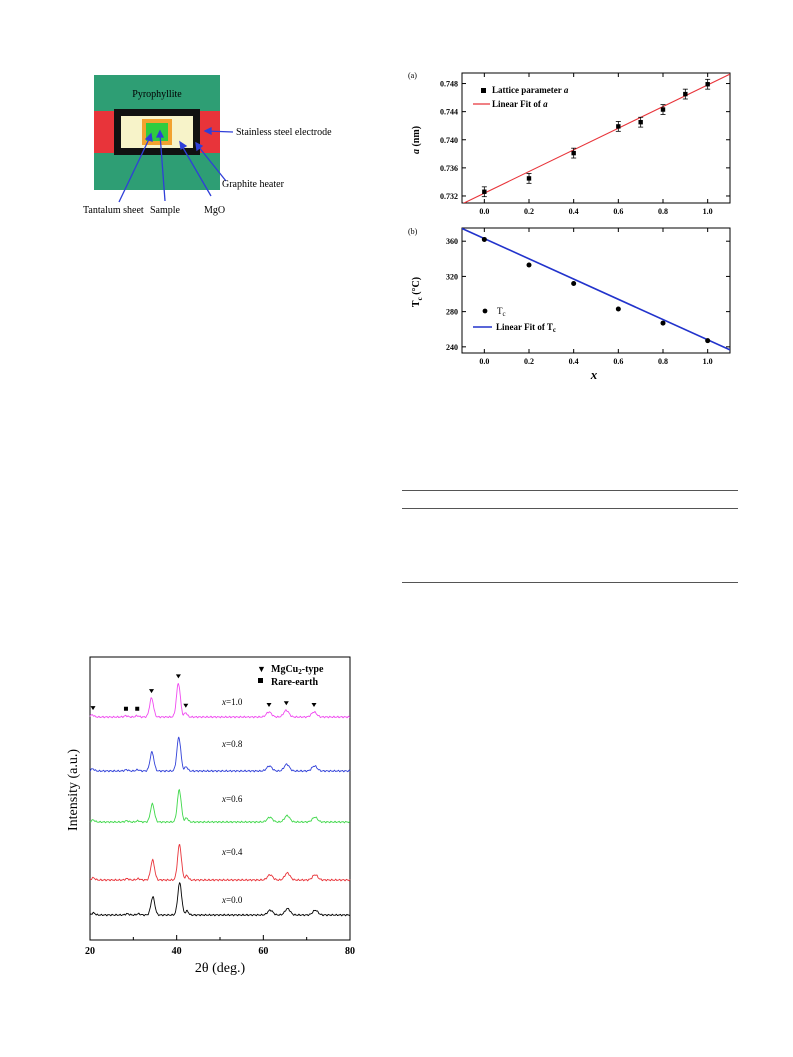 The width and height of the screenshot is (793, 1057). Describe the element at coordinates (113, 210) in the screenshot. I see `label-tantalum: Tantalum sheet` at that location.